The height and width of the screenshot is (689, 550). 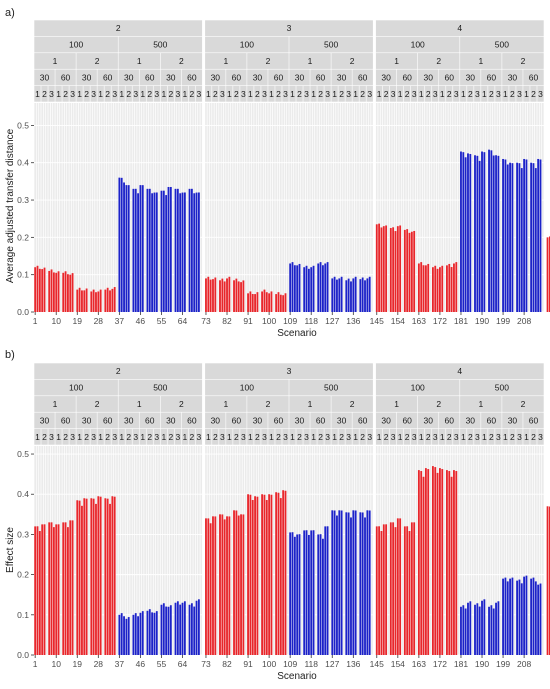 What do you see at coordinates (76, 387) in the screenshot?
I see `panel-b-strip-level2` at bounding box center [76, 387].